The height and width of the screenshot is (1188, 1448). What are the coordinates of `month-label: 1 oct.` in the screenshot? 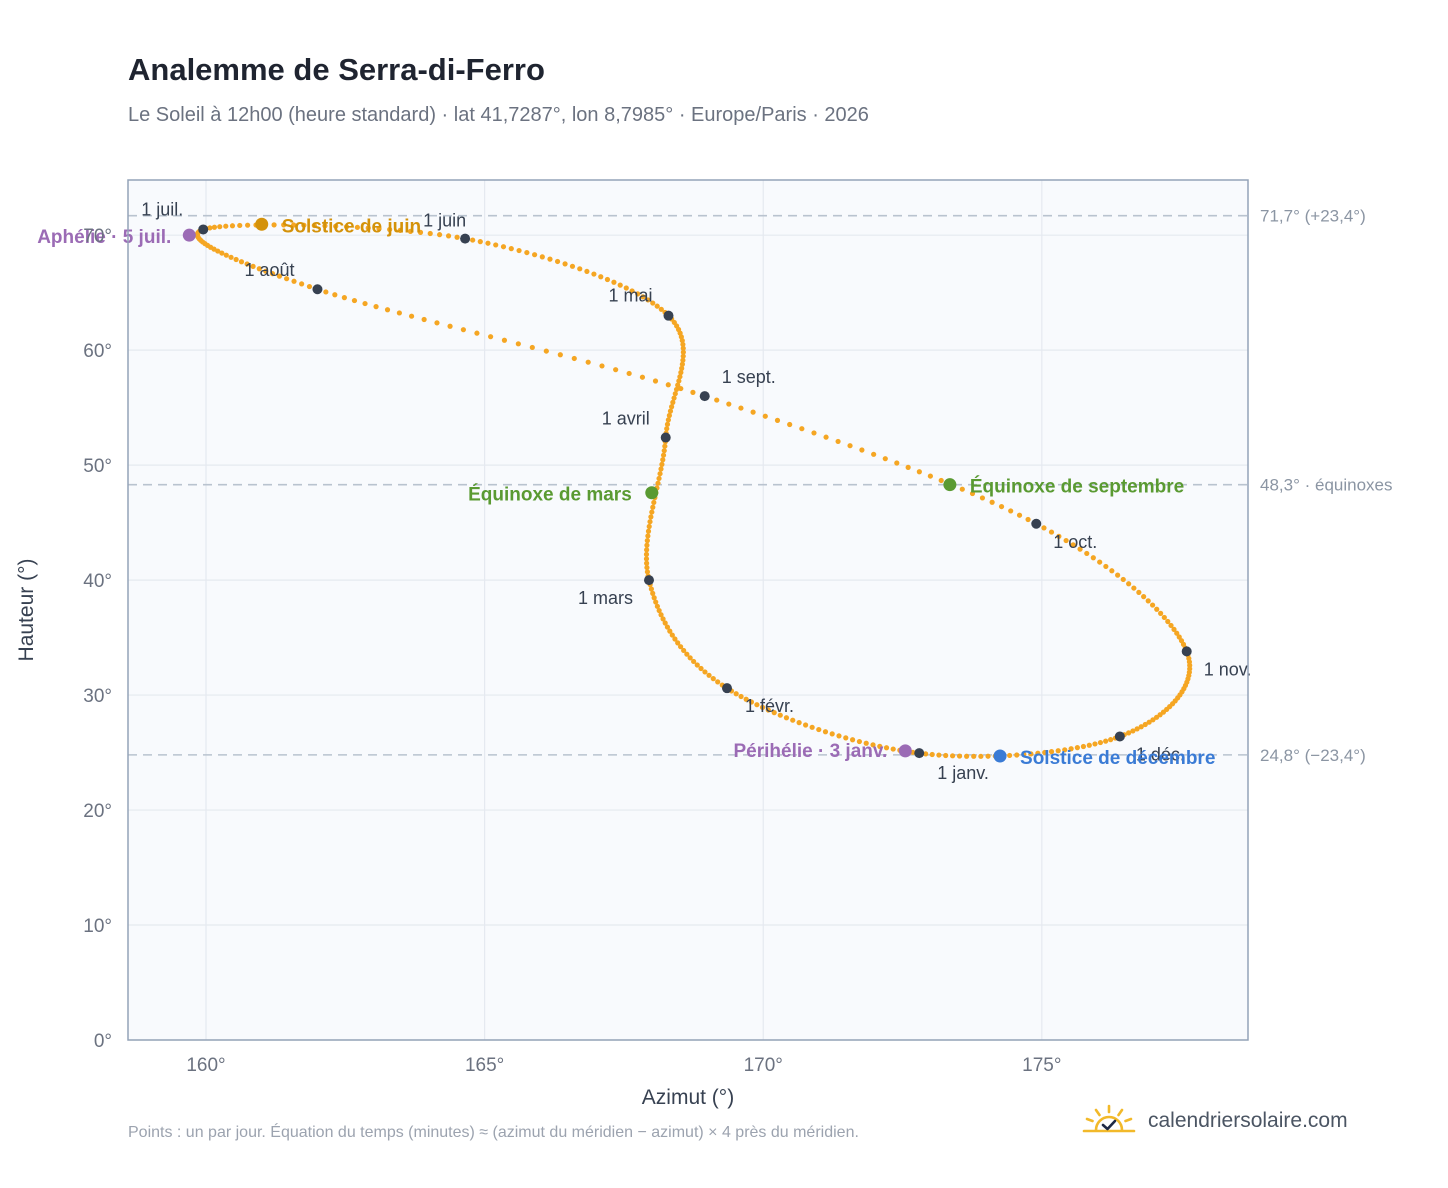 It's located at (1075, 542).